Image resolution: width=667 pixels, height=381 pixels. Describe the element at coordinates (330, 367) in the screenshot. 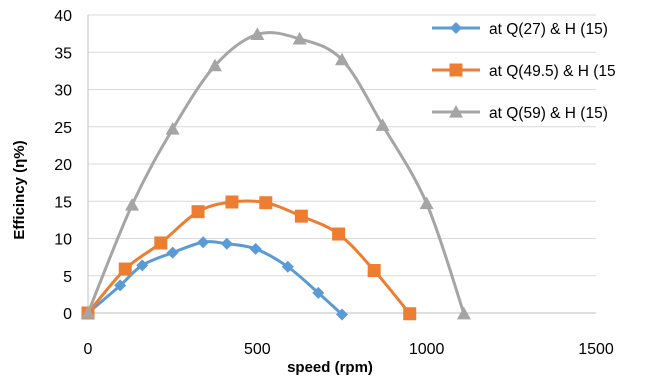

I see `x-axis-title: speed (rpm)` at that location.